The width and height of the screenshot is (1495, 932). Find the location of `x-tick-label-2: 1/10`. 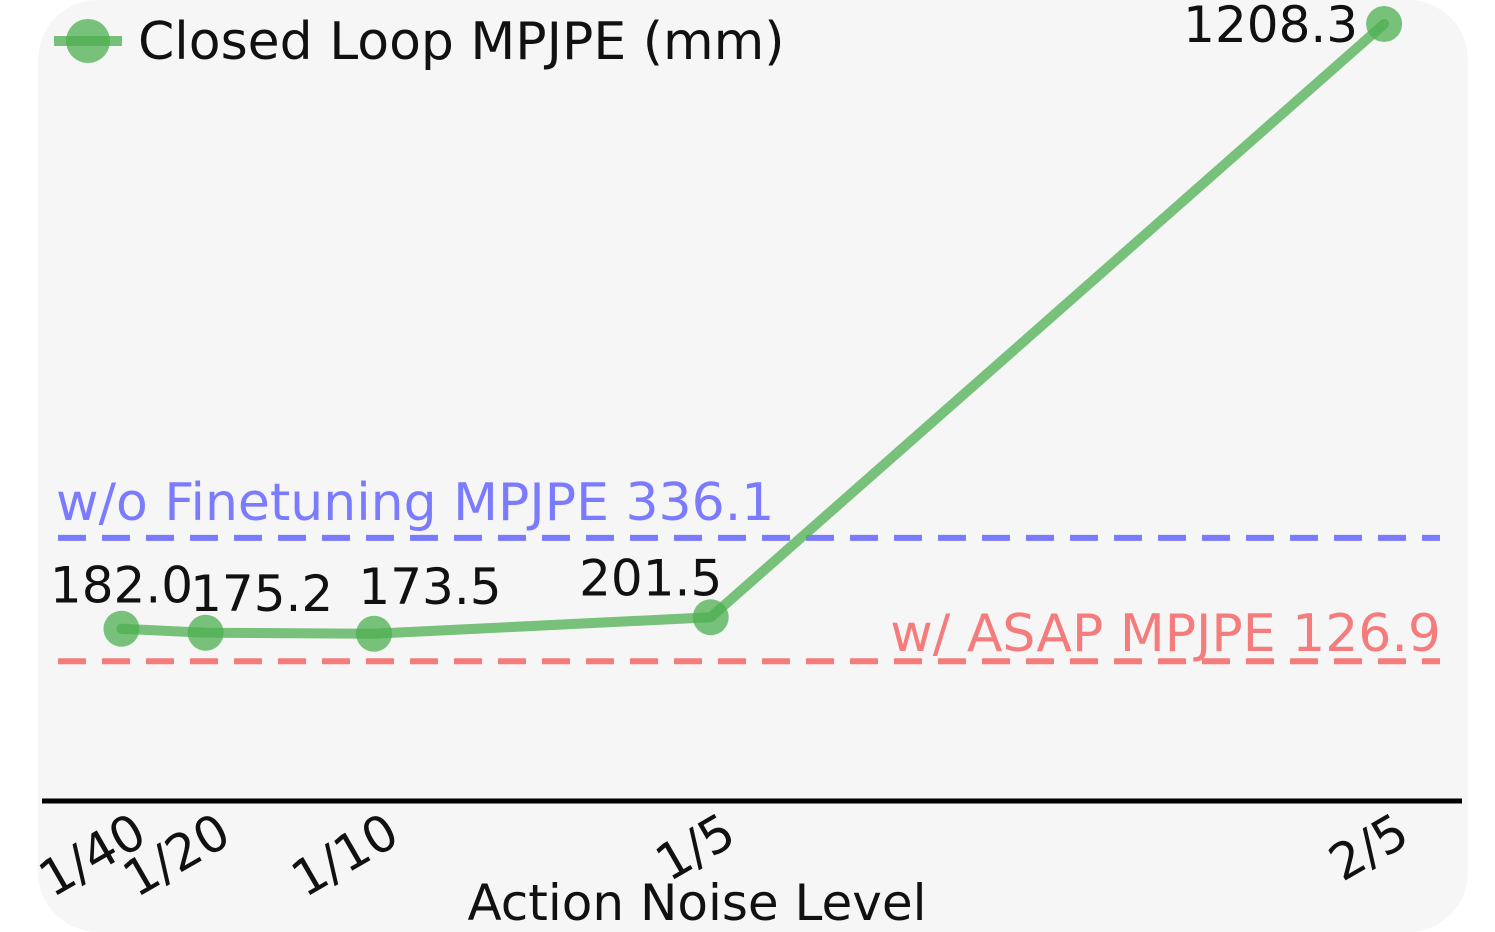

x-tick-label-2: 1/10 is located at coordinates (345, 855).